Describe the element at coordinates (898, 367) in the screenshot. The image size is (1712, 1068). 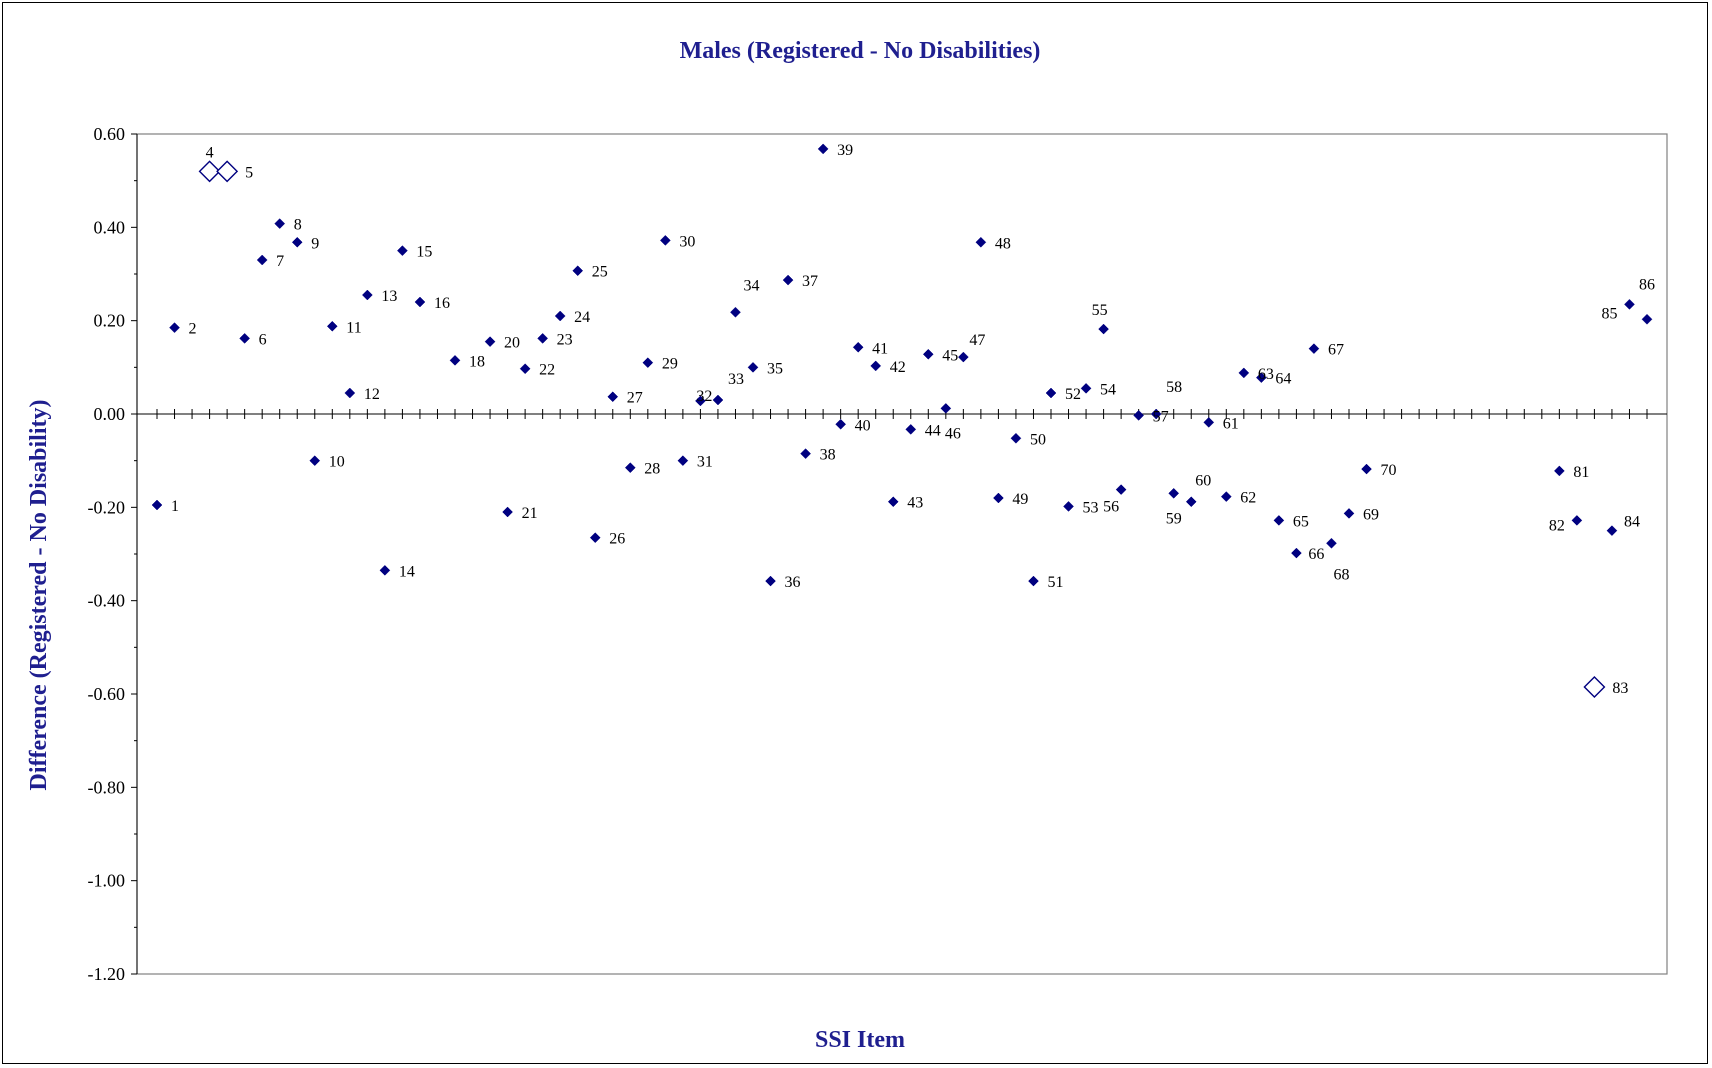
I see `data-label: 42` at that location.